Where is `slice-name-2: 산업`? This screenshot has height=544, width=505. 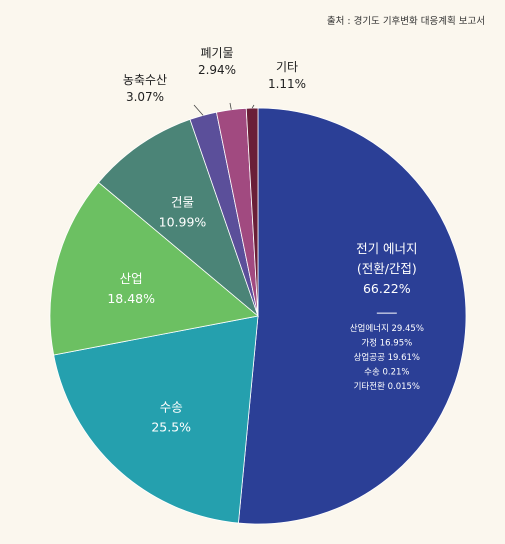 slice-name-2: 산업 is located at coordinates (131, 278).